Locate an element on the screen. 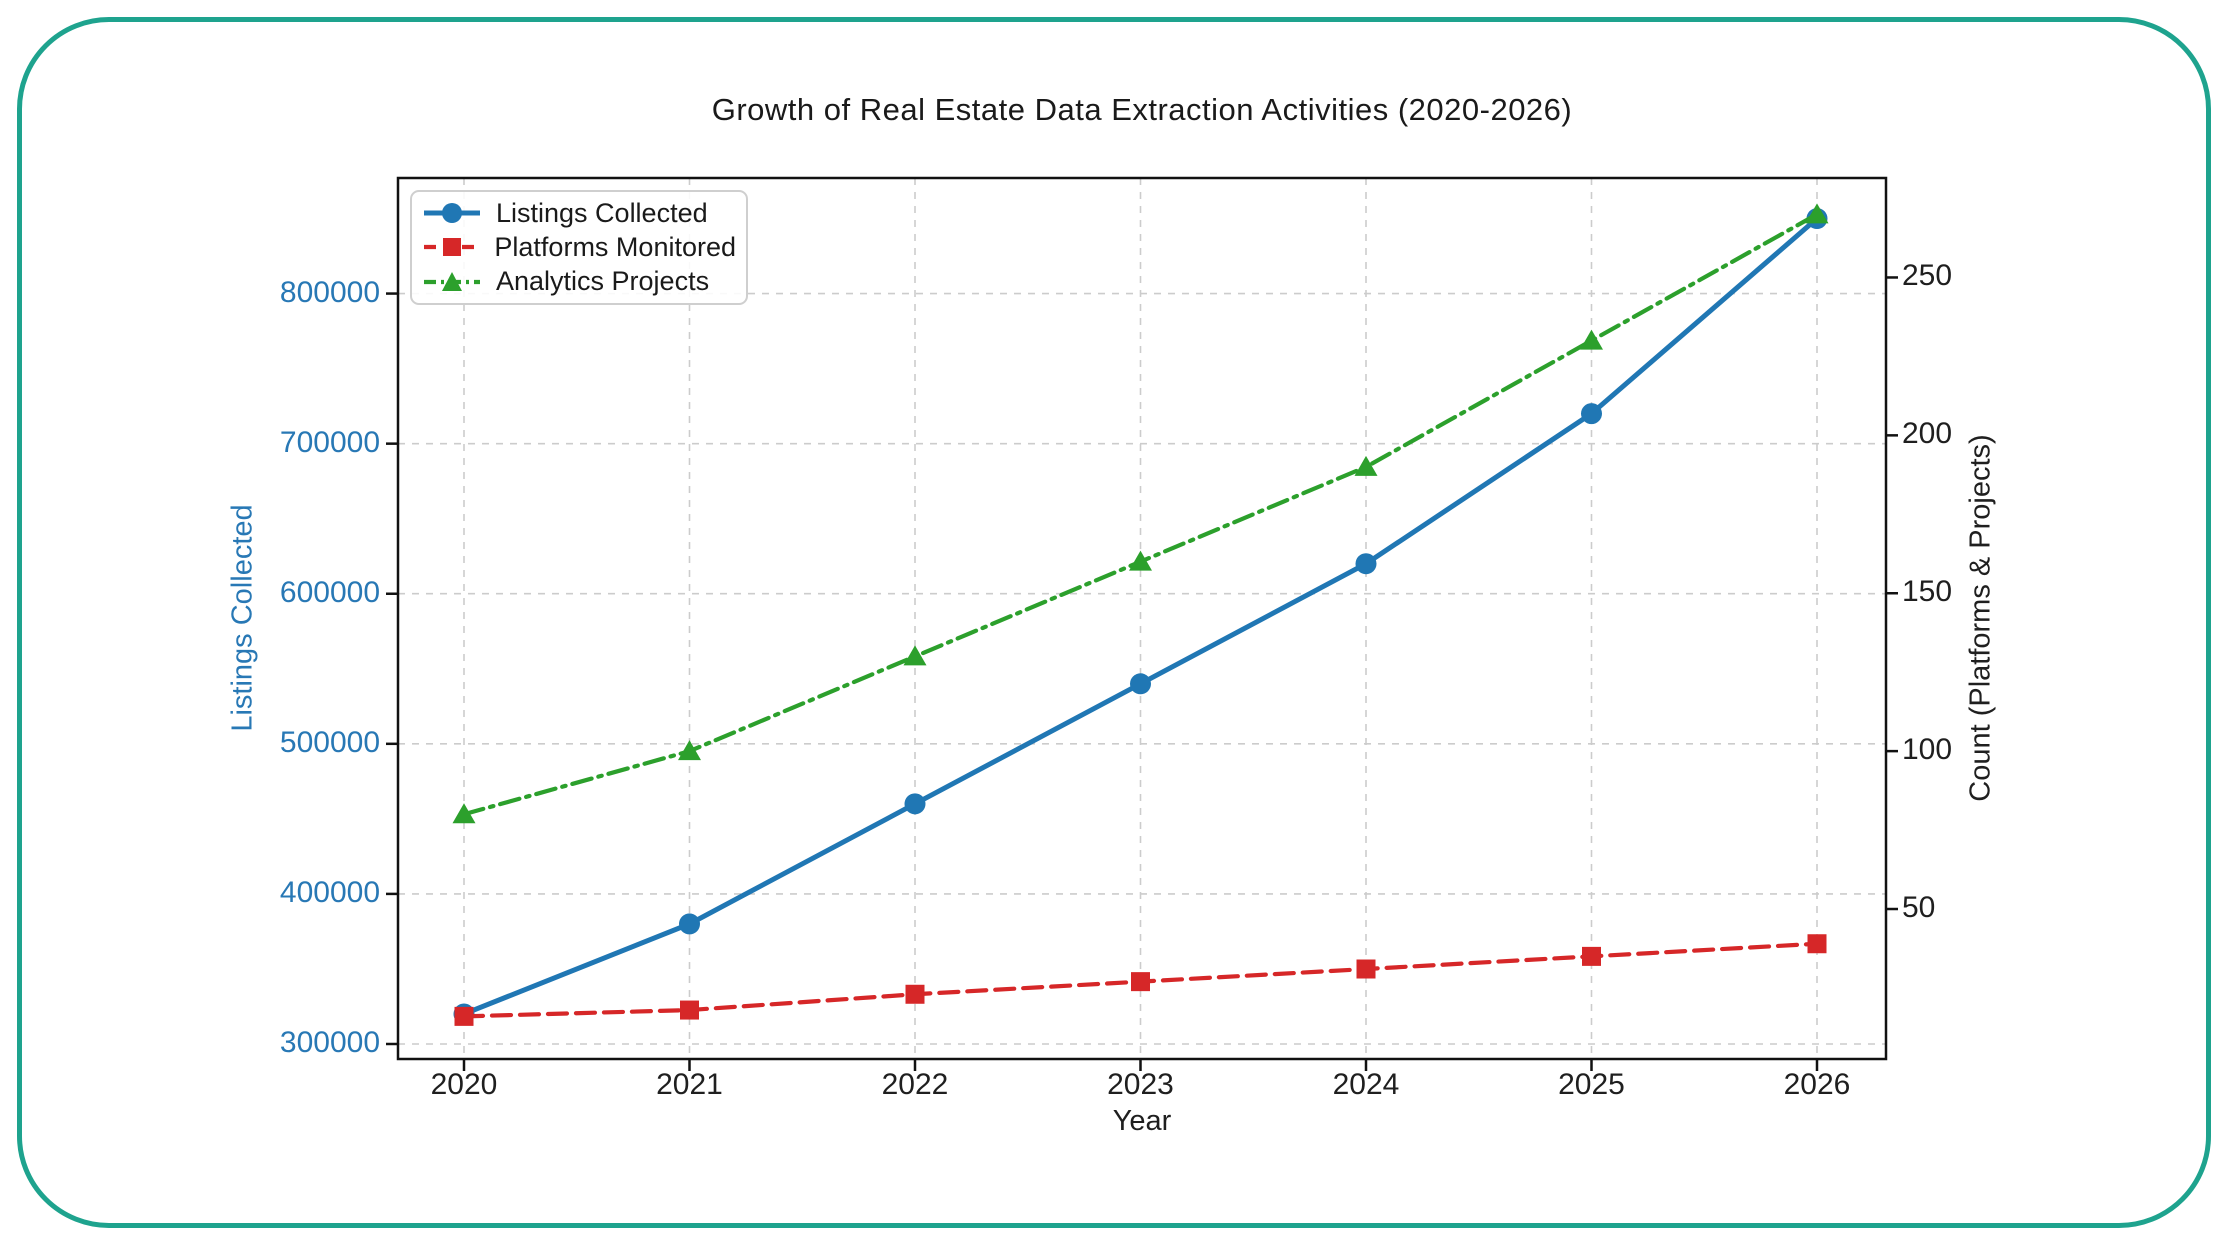 This screenshot has width=2223, height=1240. left-tick-label: 600000 is located at coordinates (329, 592).